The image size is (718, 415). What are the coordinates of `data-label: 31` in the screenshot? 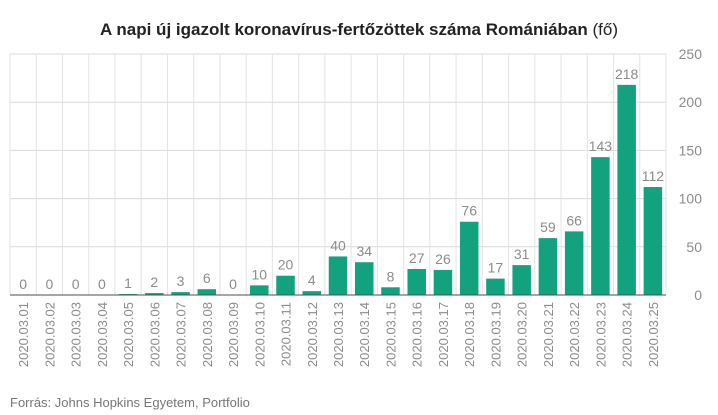 It's located at (522, 254).